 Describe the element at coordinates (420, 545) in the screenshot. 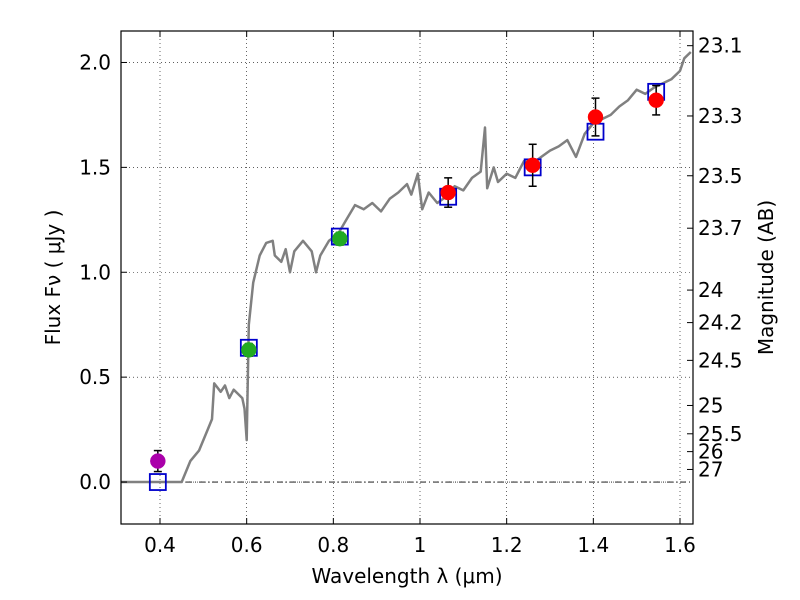

I see `x-tick-label: 1` at that location.